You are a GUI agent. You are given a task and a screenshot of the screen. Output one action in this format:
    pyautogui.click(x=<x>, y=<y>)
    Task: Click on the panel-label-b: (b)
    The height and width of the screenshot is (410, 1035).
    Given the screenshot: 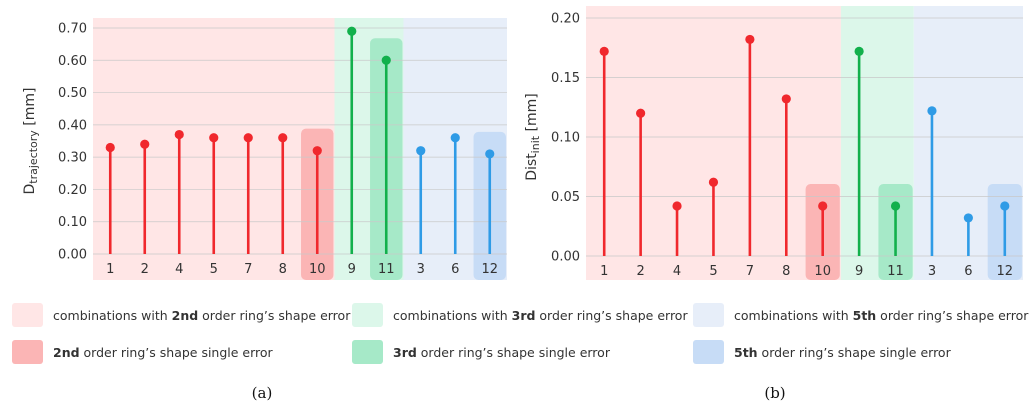 What is the action you would take?
    pyautogui.click(x=774, y=393)
    